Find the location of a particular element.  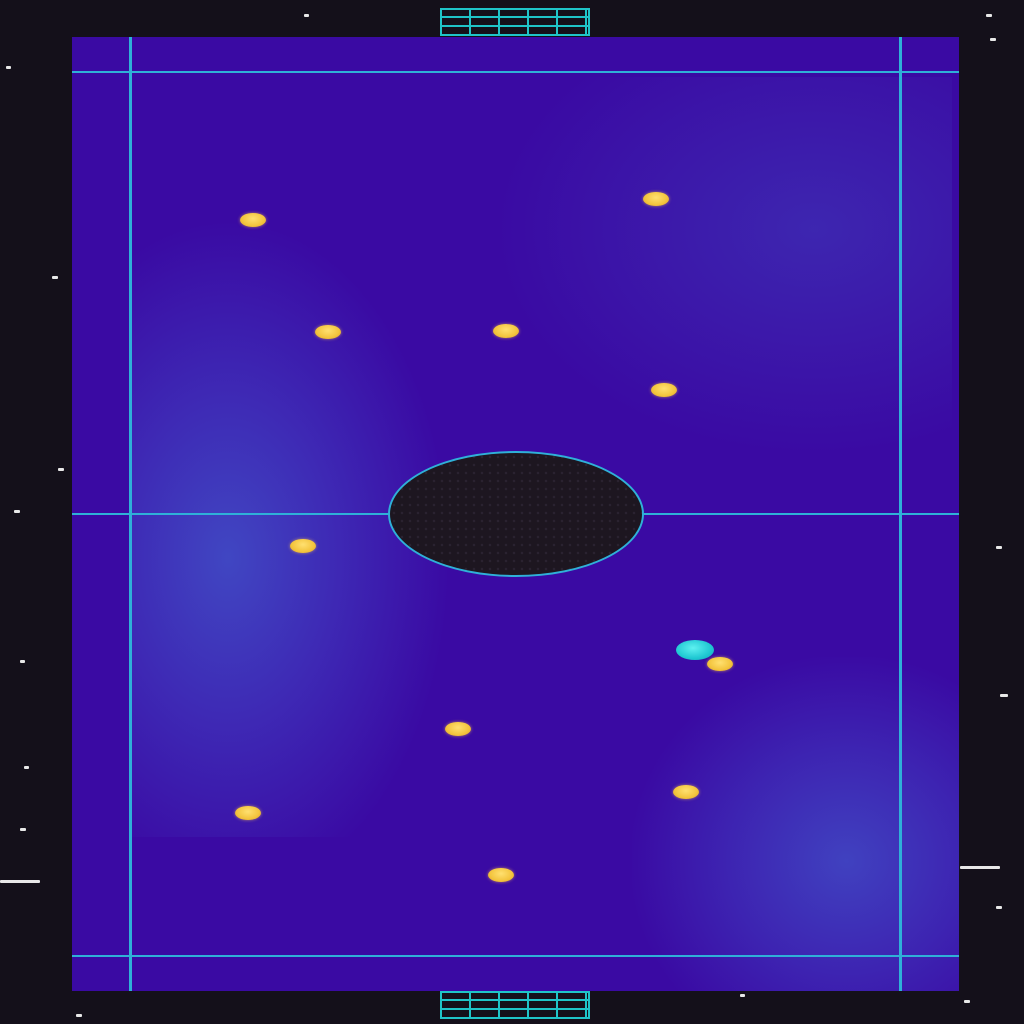

player-puck is located at coordinates (695, 650).